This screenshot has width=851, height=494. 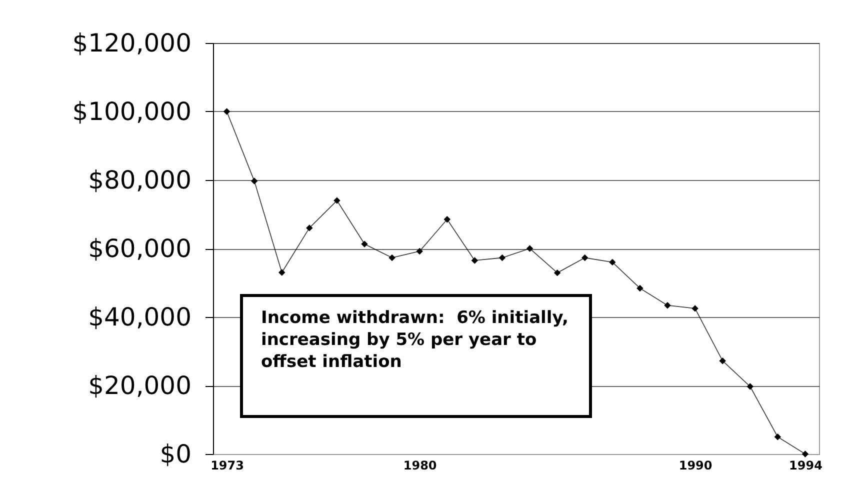 I want to click on x-tick-label: 1973, so click(x=227, y=465).